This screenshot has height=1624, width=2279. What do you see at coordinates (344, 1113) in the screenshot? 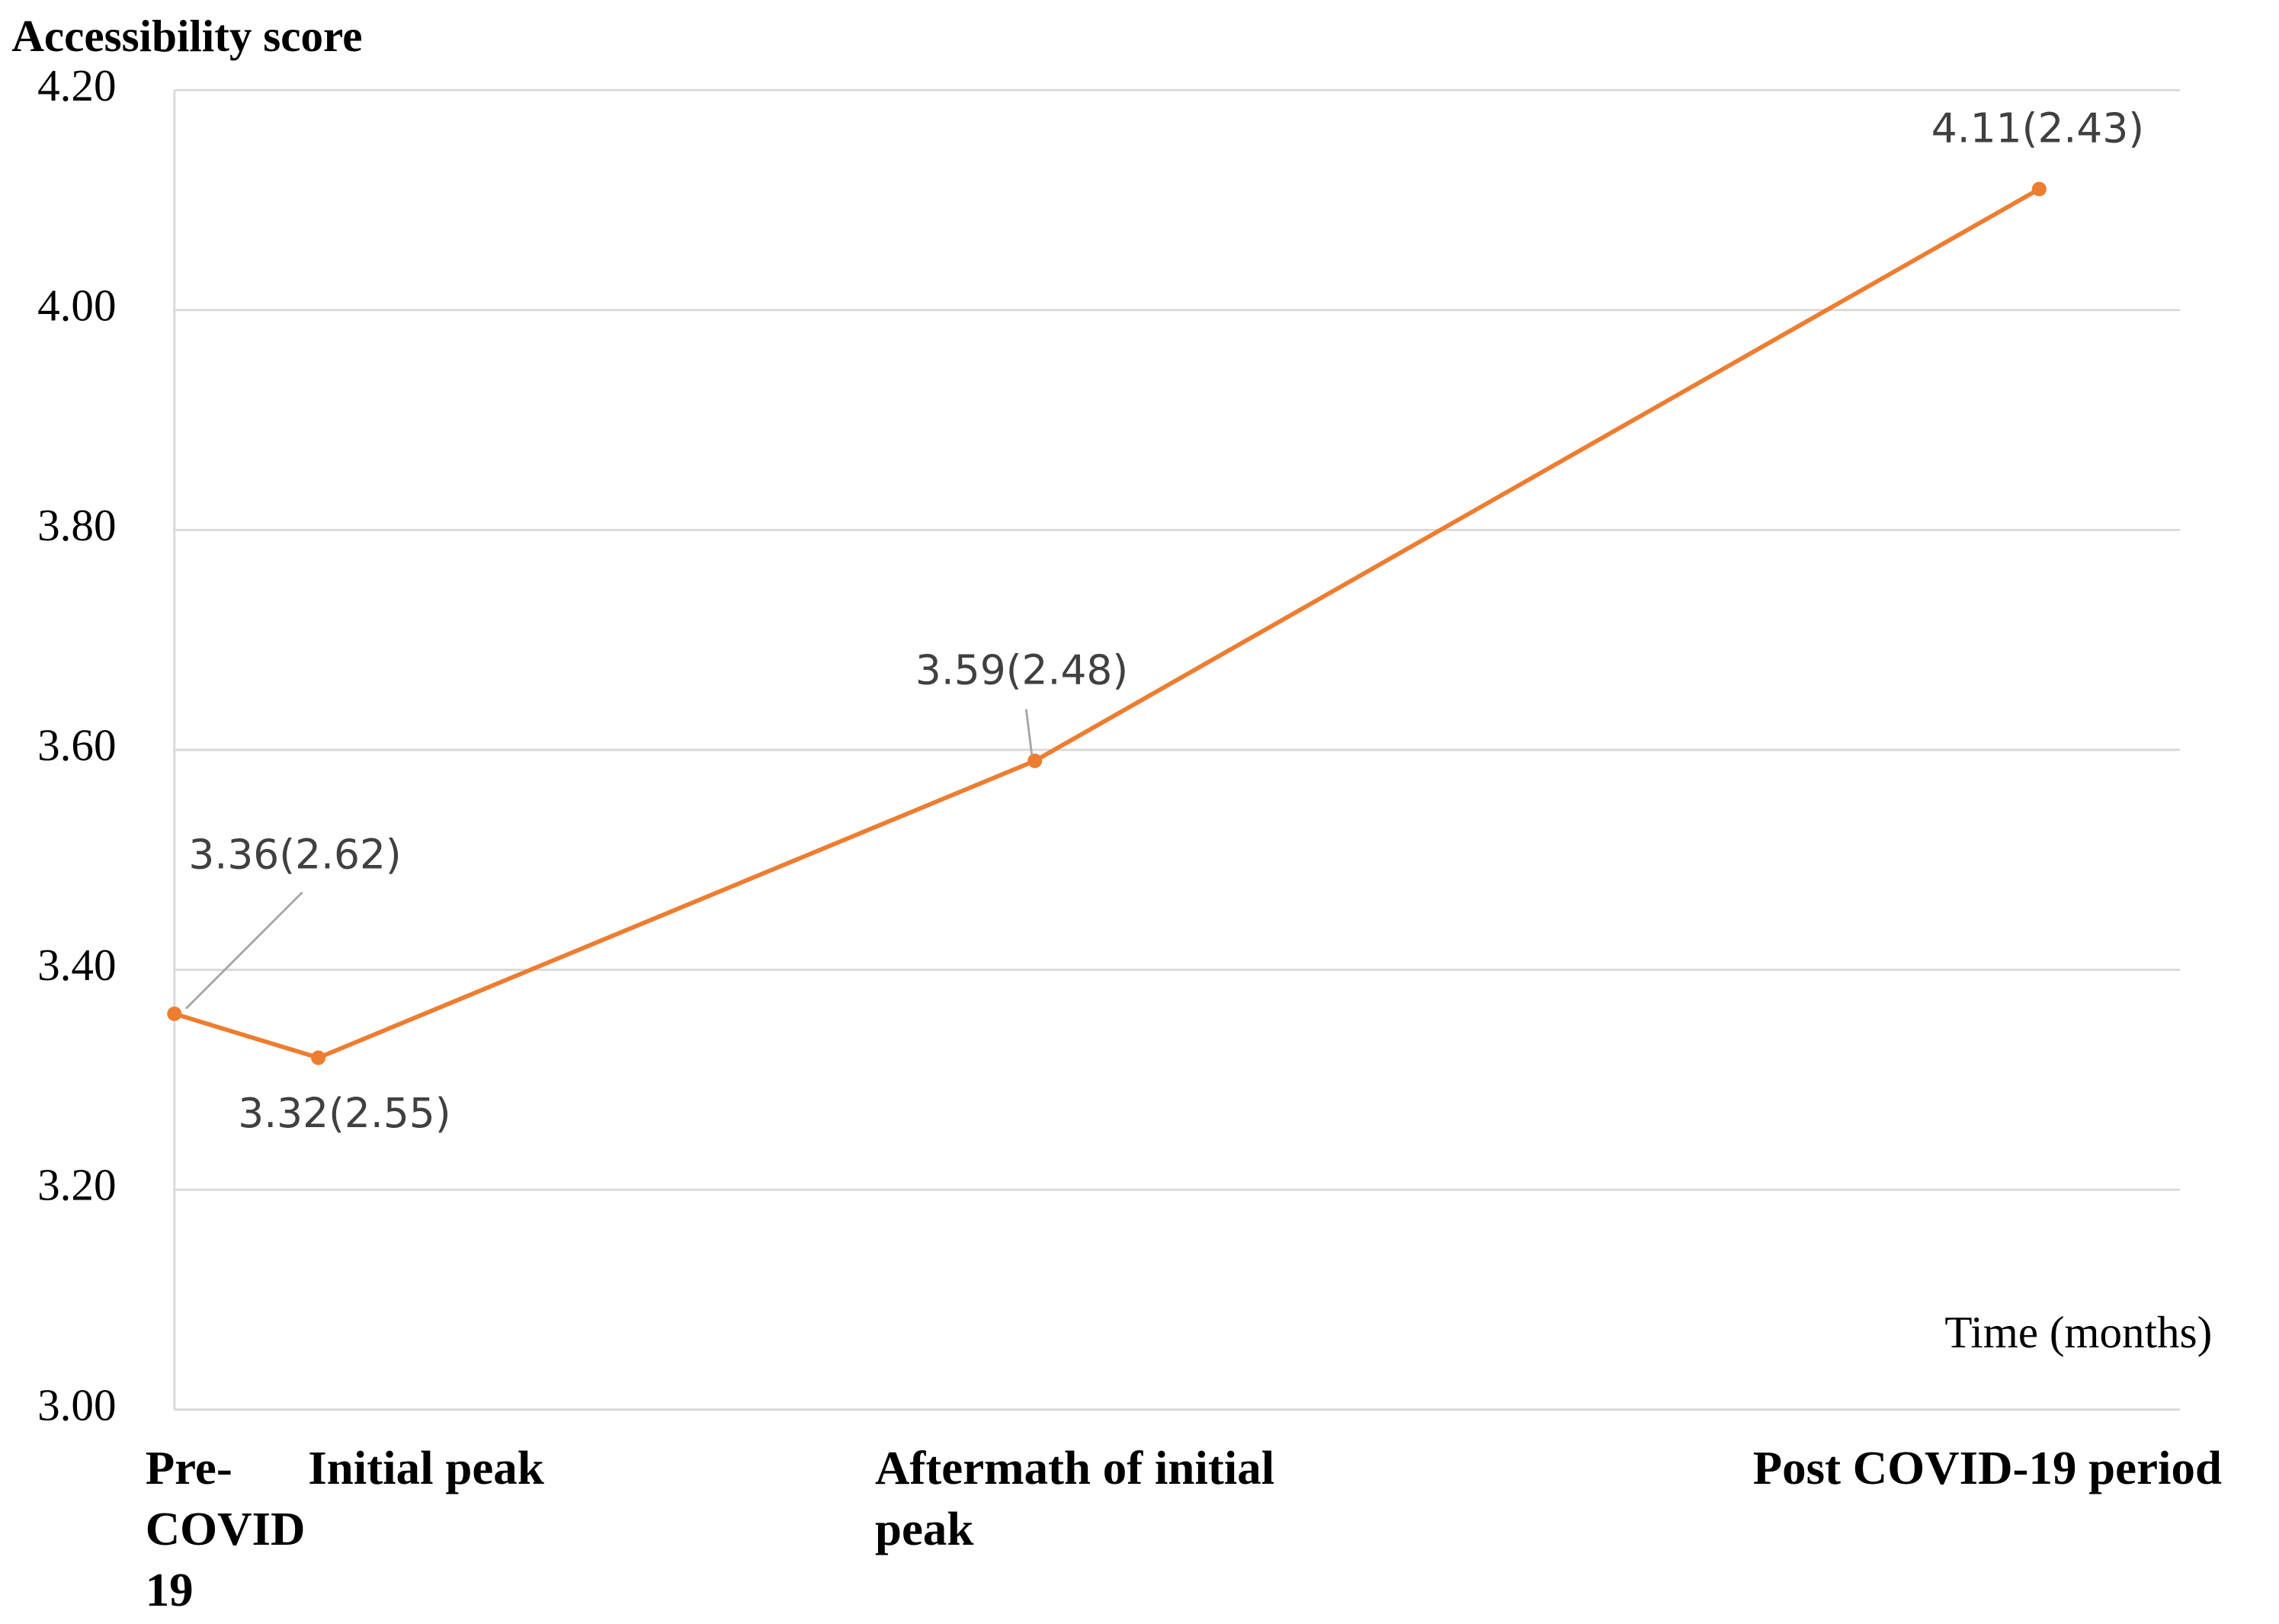
I see `data-label: 3.32(2.55)` at bounding box center [344, 1113].